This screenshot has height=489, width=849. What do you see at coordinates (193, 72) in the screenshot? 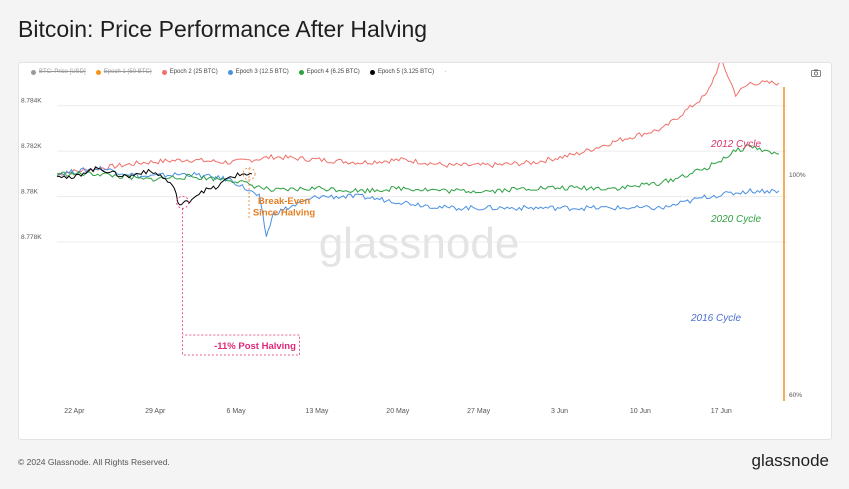
I see `legend-label: Epoch 2 (25 BTC)` at bounding box center [193, 72].